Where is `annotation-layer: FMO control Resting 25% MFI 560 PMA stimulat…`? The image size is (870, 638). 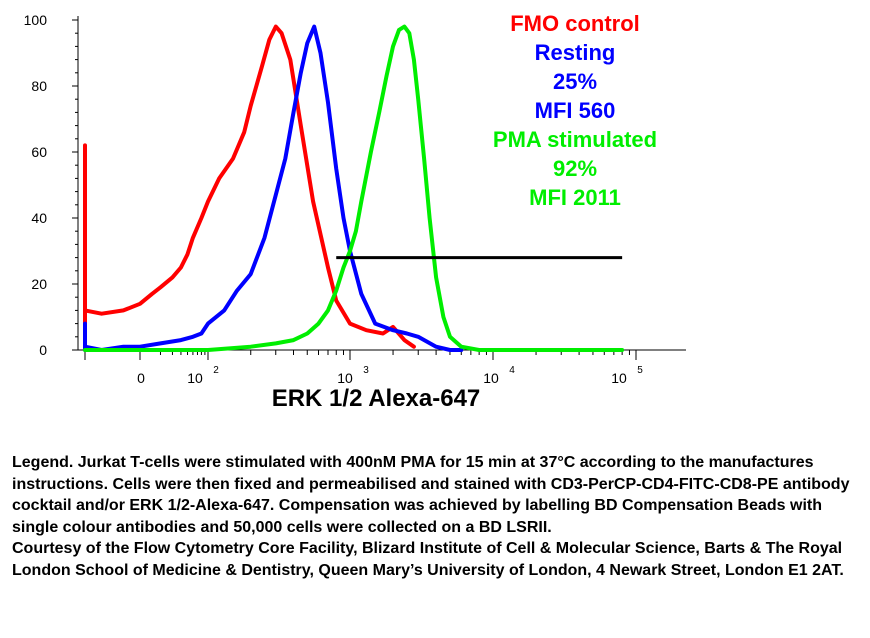
annotation-layer: FMO control Resting 25% MFI 560 PMA stimulat… is located at coordinates (575, 110).